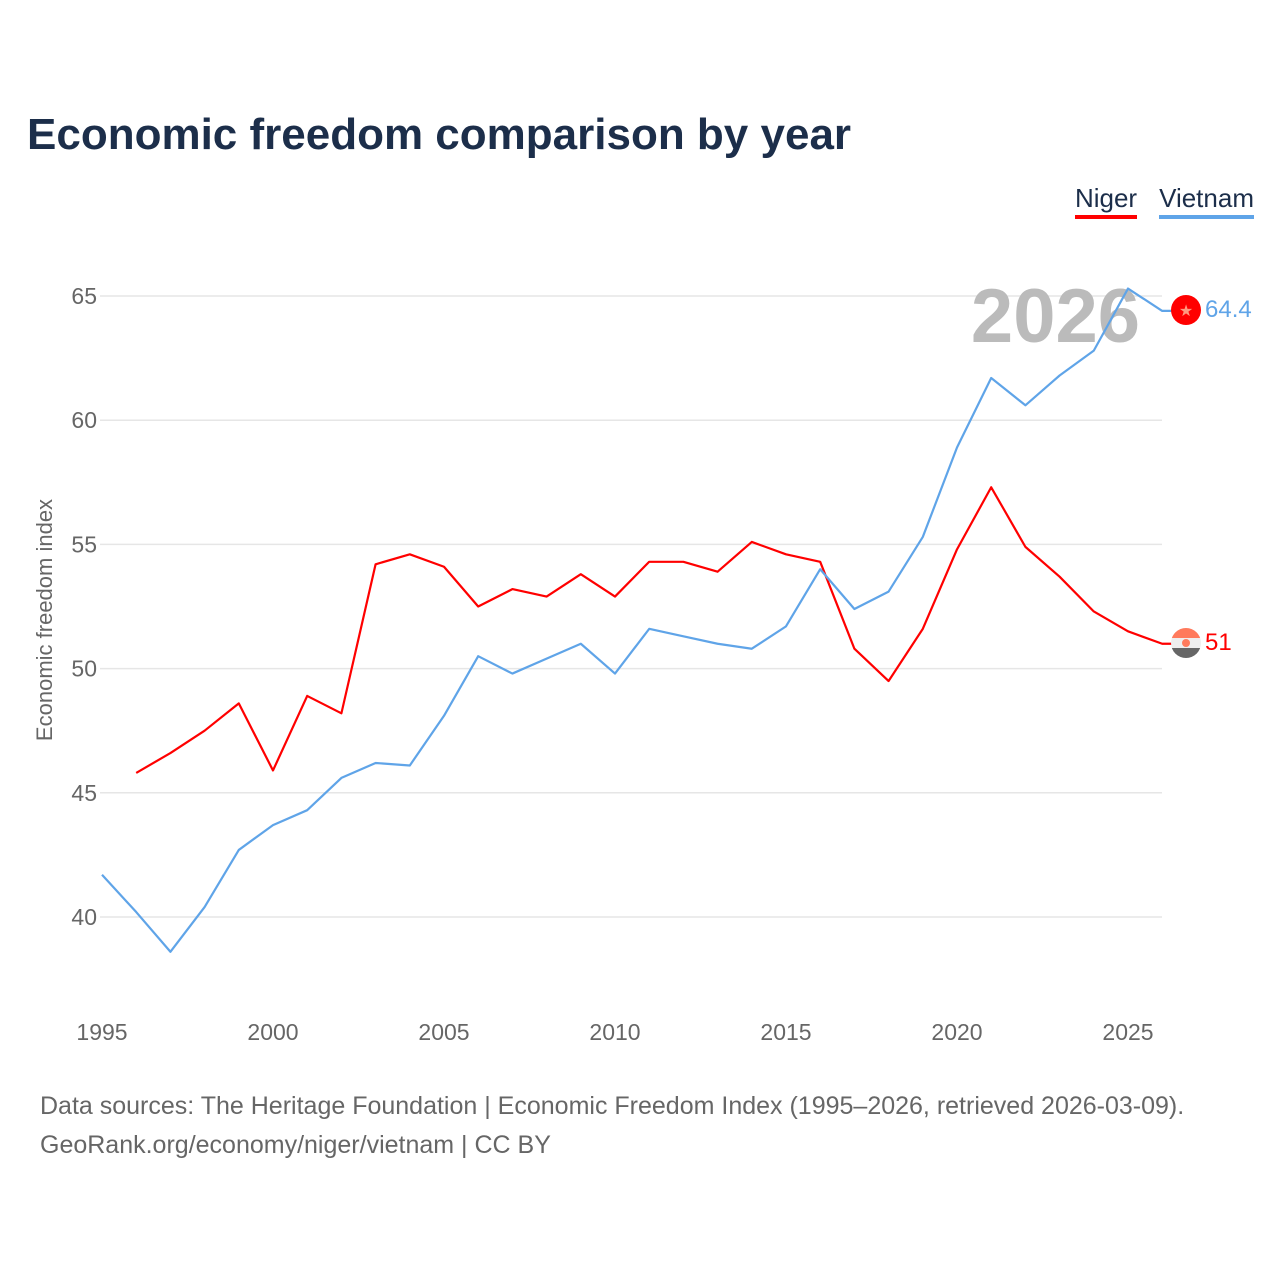 This screenshot has width=1280, height=1280. Describe the element at coordinates (1228, 309) in the screenshot. I see `vietnam-end-label: 64.4` at that location.